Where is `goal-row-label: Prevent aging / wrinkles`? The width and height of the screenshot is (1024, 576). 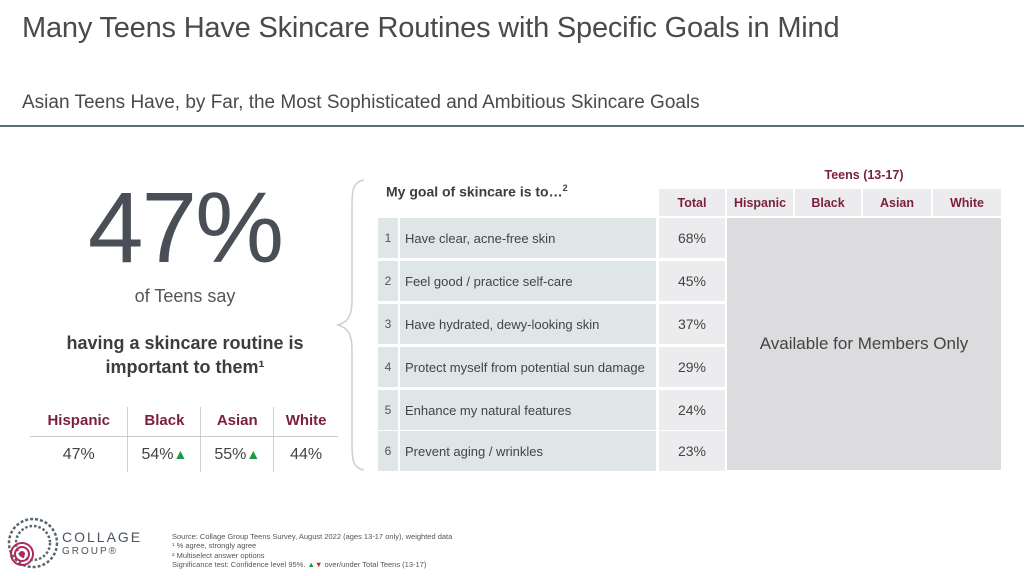 goal-row-label: Prevent aging / wrinkles is located at coordinates (528, 451).